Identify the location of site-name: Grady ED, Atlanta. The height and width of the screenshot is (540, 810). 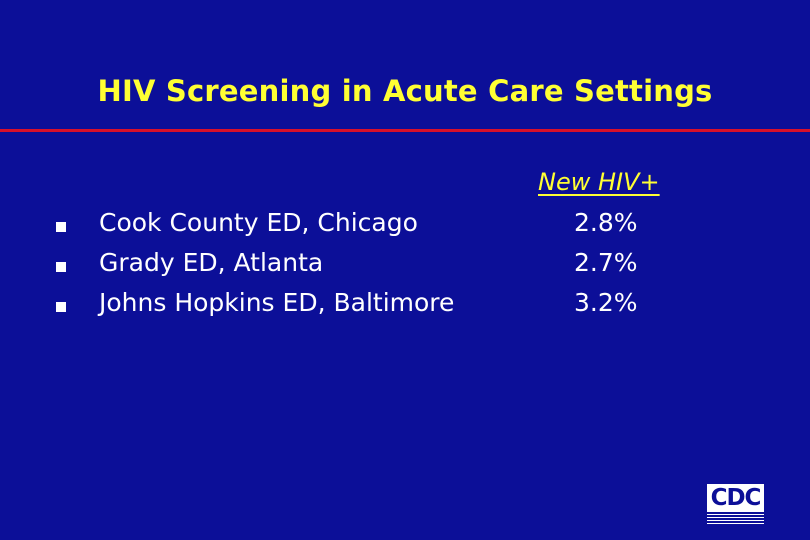
(211, 262).